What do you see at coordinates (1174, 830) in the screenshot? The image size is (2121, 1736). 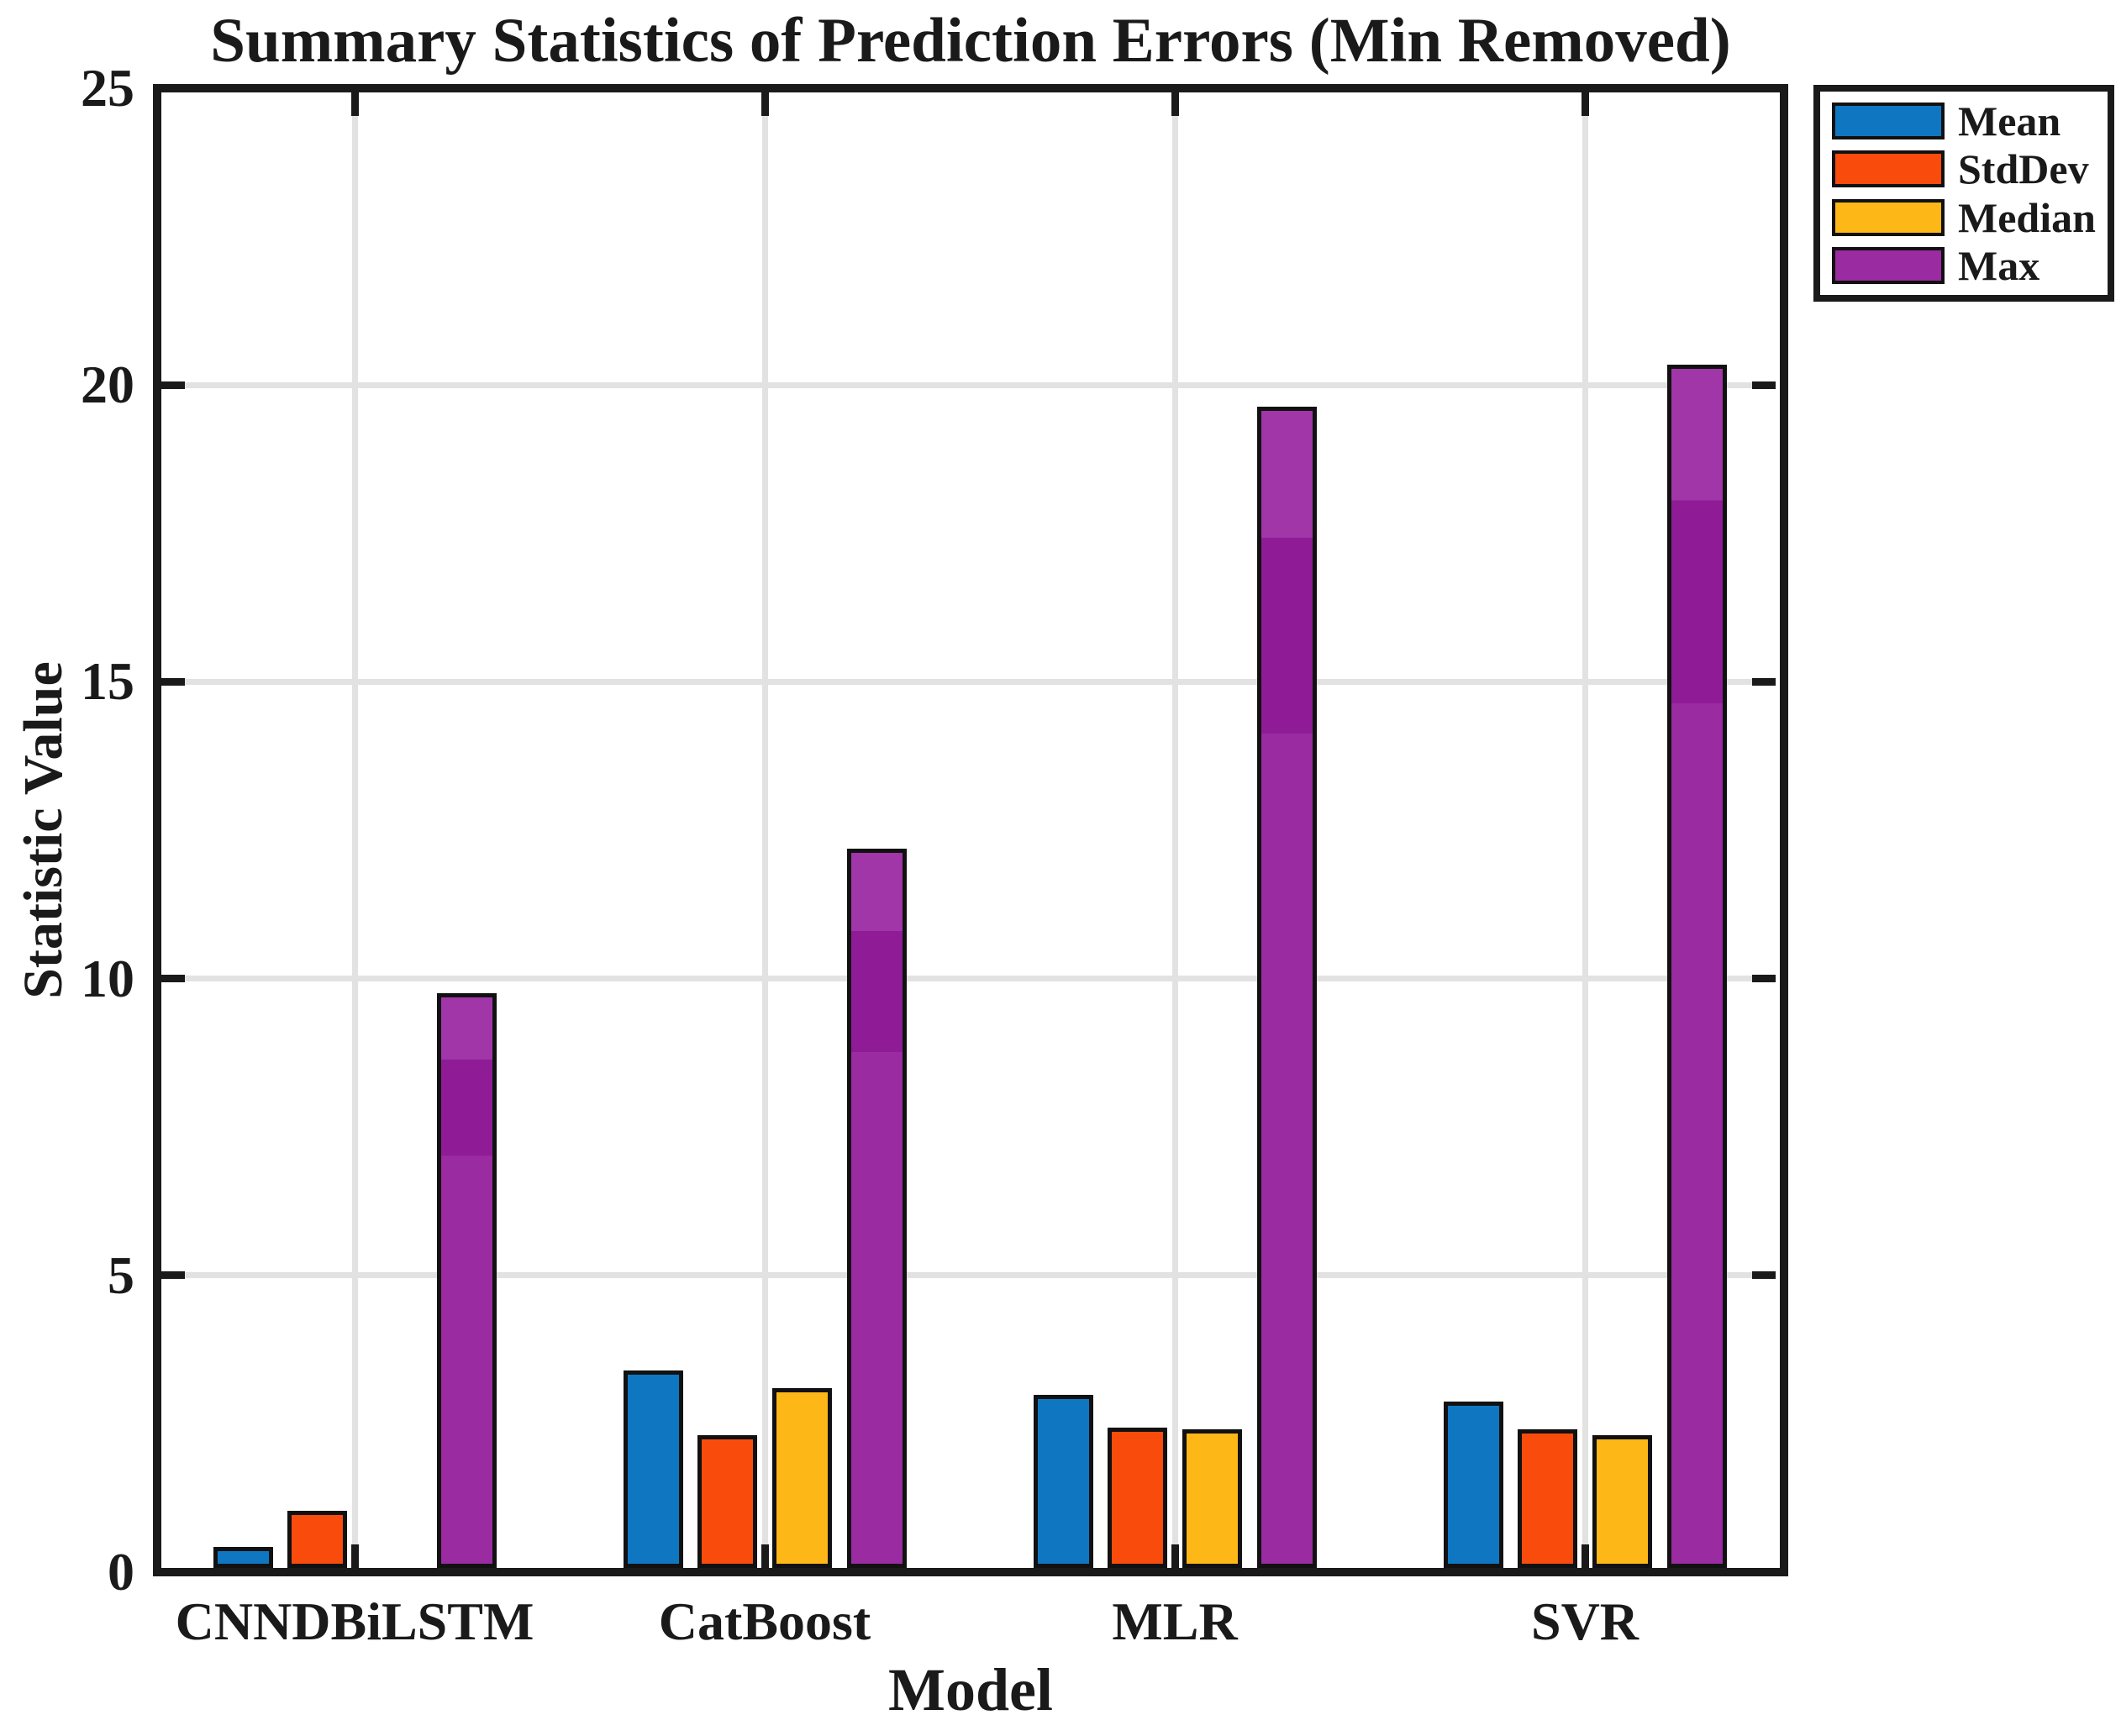 I see `v-gridline-mlr` at bounding box center [1174, 830].